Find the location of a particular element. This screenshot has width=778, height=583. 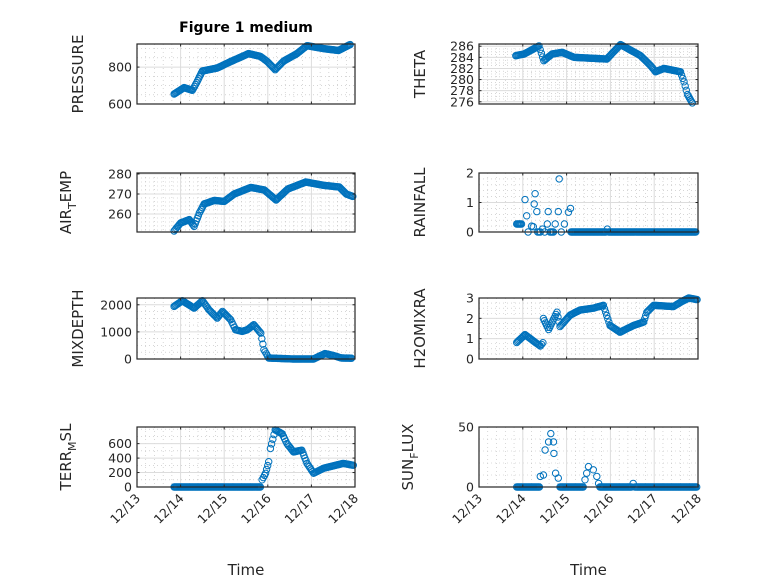

y-tick-label: 2000 is located at coordinates (116, 304).